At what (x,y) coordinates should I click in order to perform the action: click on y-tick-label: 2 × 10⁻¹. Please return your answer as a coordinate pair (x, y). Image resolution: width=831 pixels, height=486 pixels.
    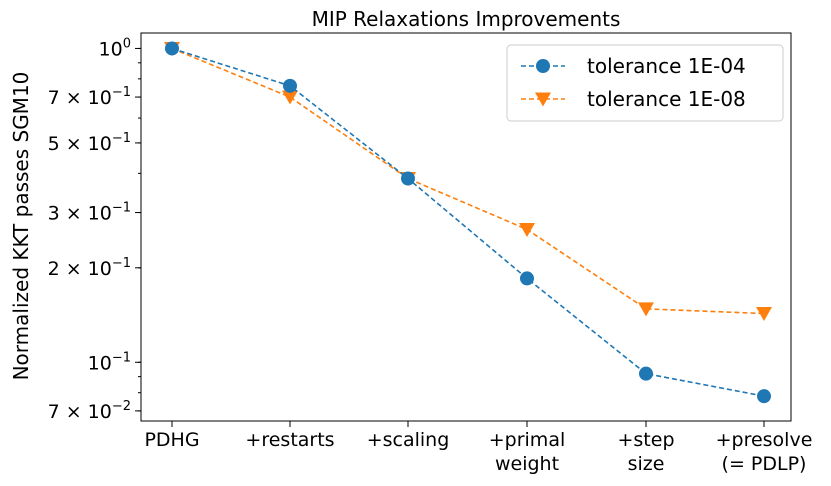
    Looking at the image, I should click on (89, 268).